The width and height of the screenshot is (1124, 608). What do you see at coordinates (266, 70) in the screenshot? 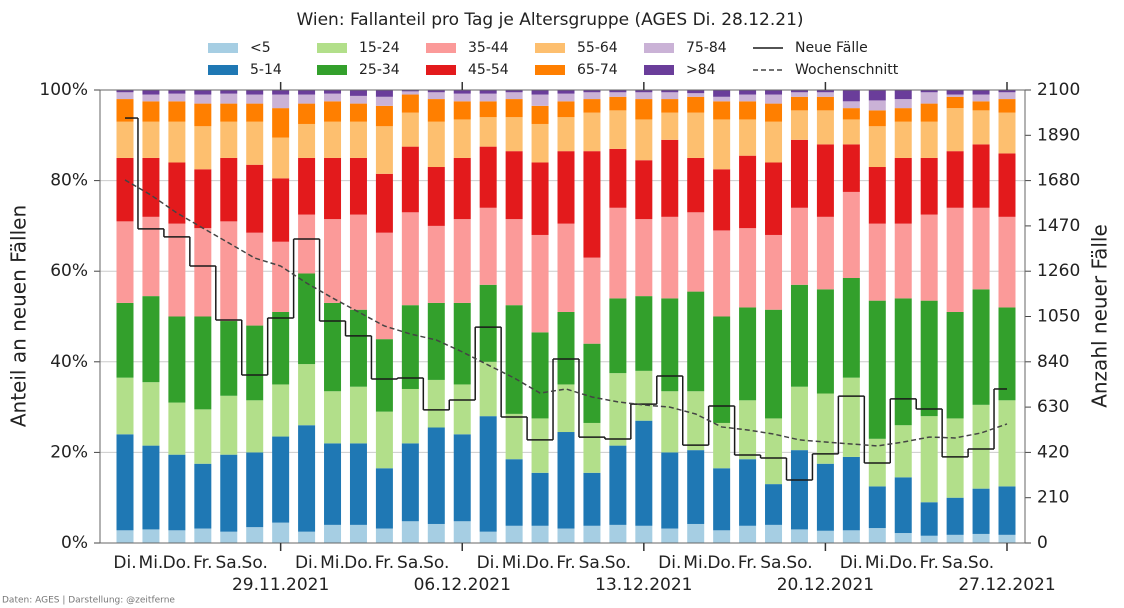
I see `legend-label: 5-14` at bounding box center [266, 70].